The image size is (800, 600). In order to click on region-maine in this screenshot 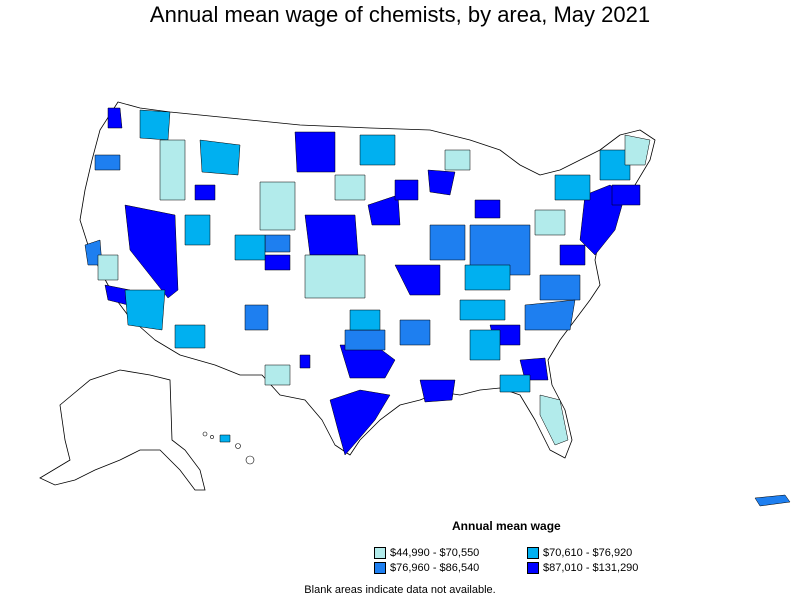, I will do `click(637, 150)`.